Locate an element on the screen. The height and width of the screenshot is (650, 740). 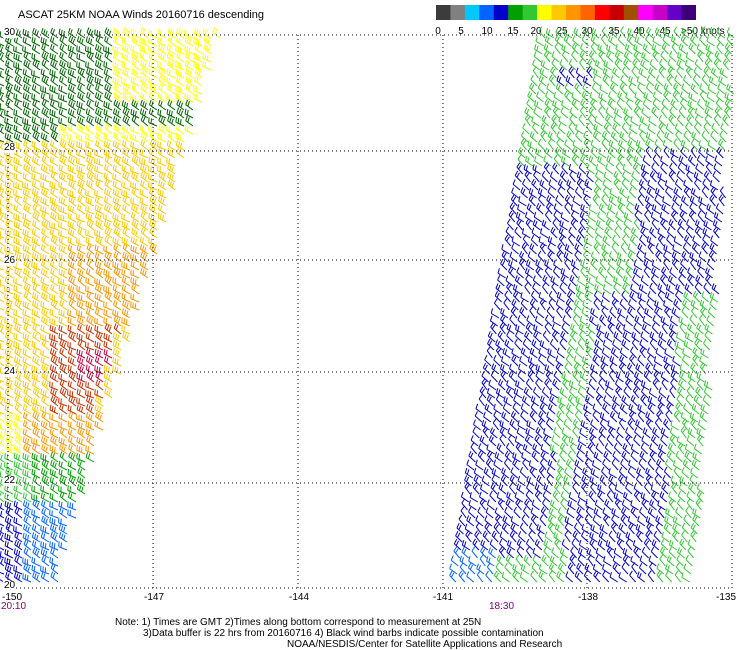
colorbar-swatch is located at coordinates (443, 12).